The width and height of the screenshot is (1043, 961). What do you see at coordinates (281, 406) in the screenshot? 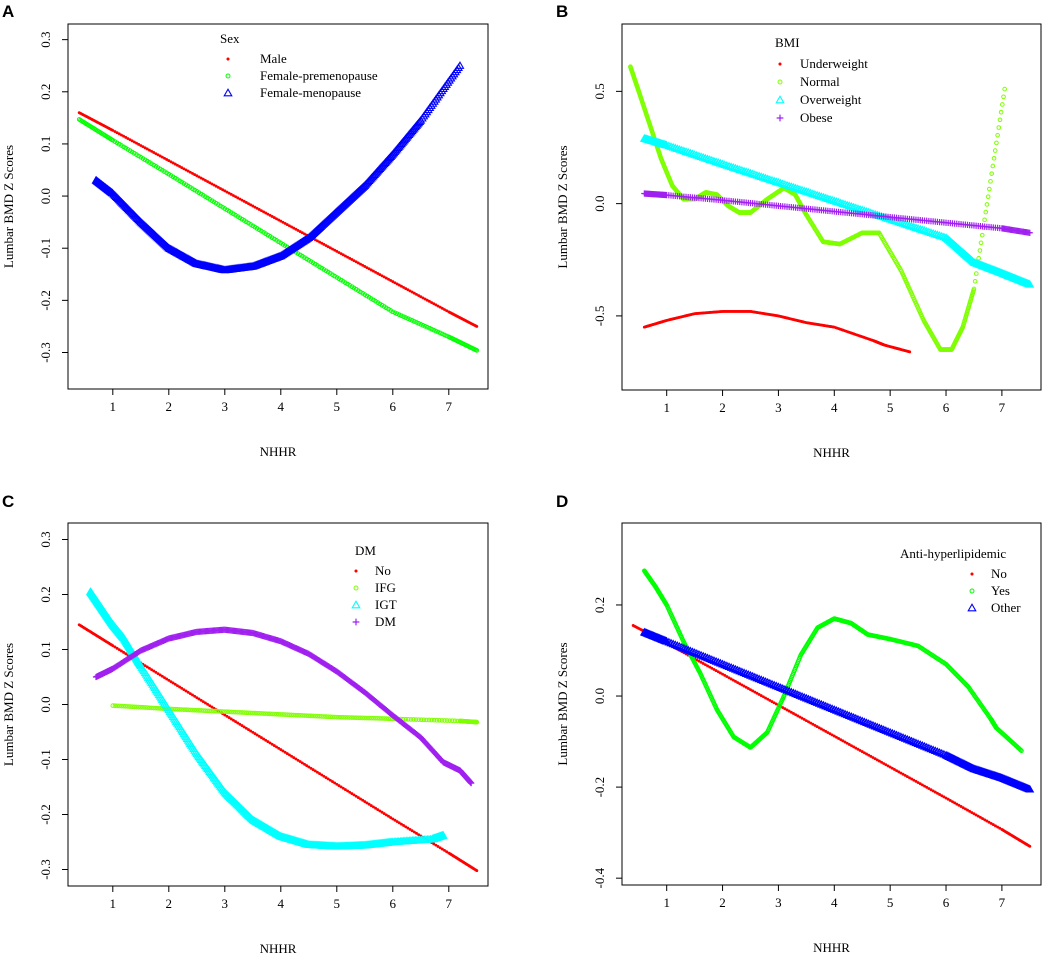
I see `x-tick-label: 4` at bounding box center [281, 406].